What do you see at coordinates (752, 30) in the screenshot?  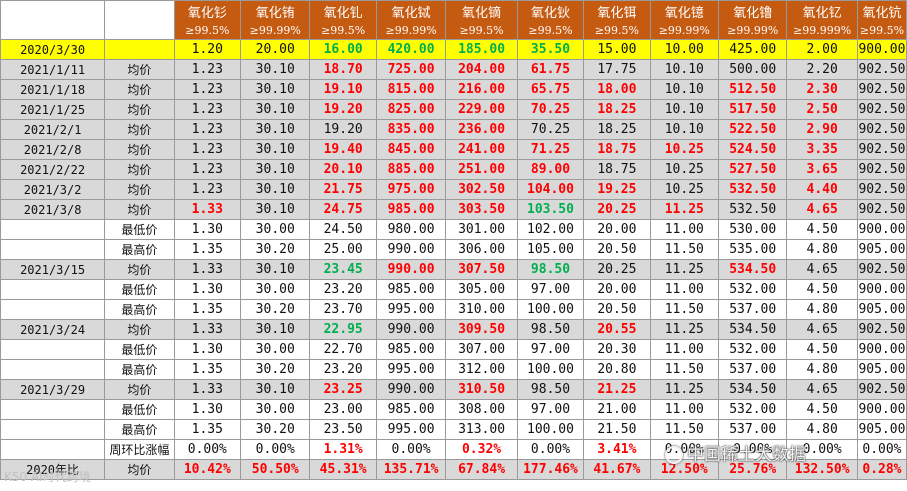 I see `header-purity: ≥99.99%` at bounding box center [752, 30].